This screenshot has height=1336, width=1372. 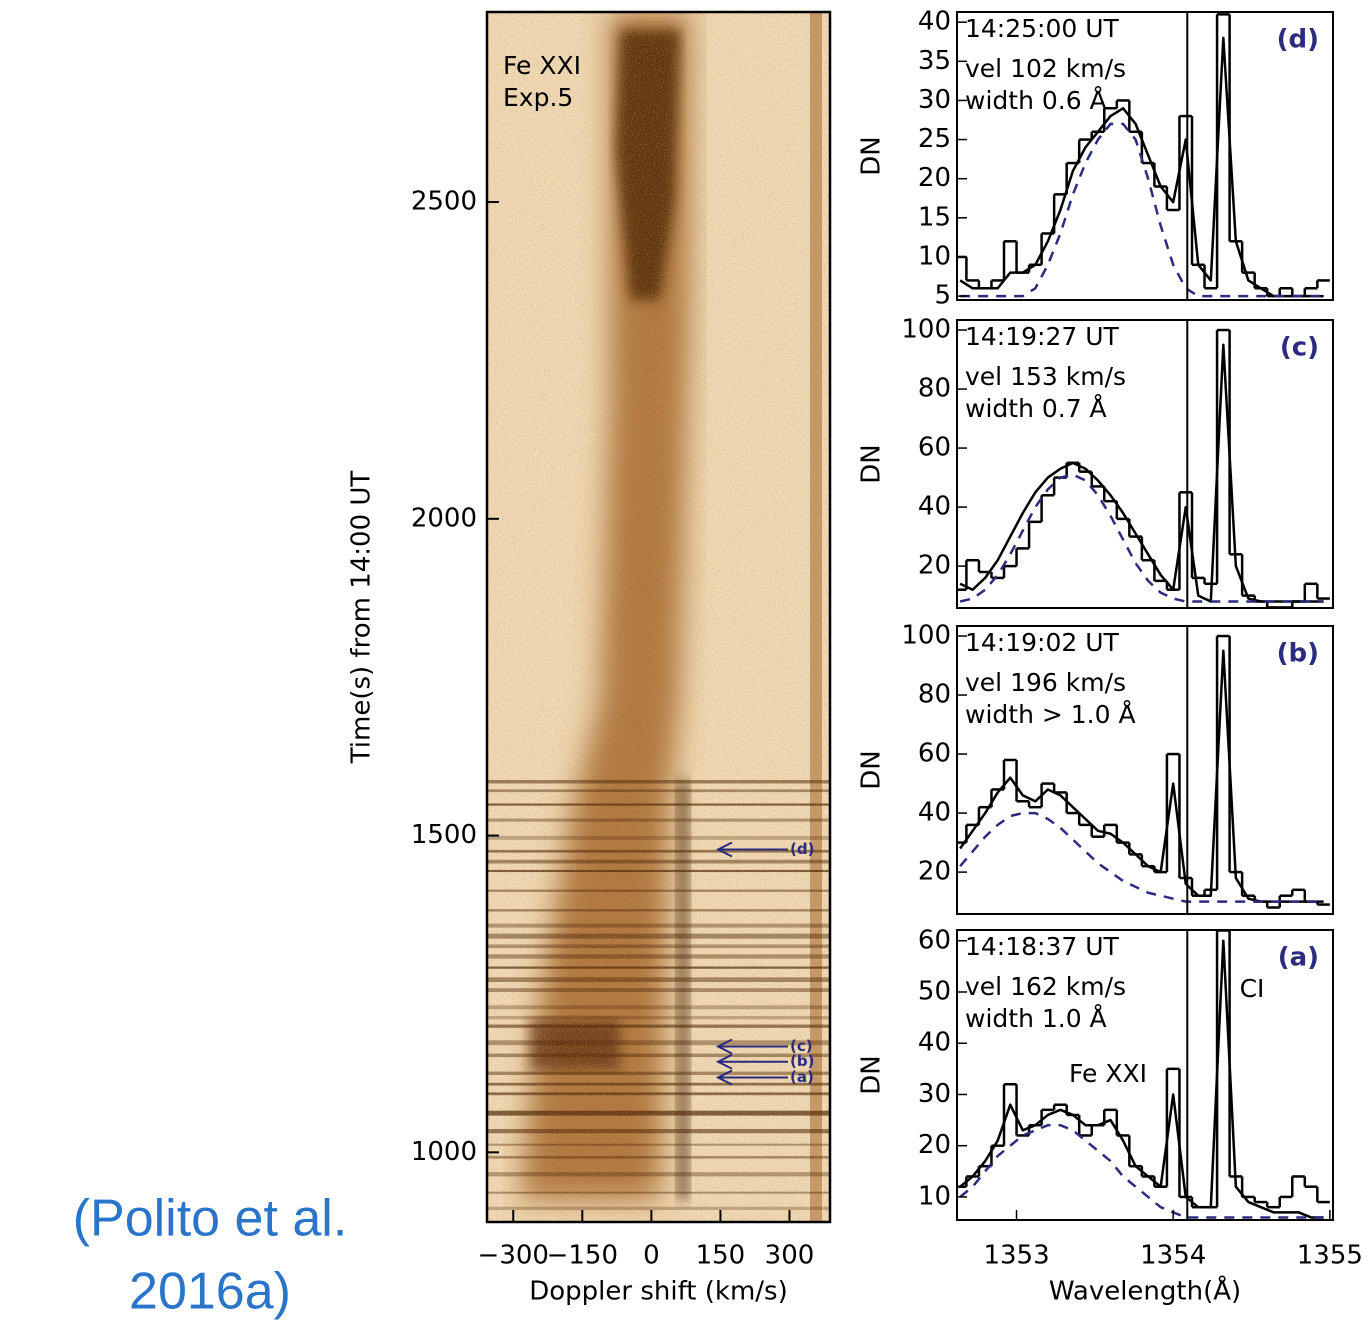 I want to click on x-tick-label: 1353, so click(x=1016, y=1256).